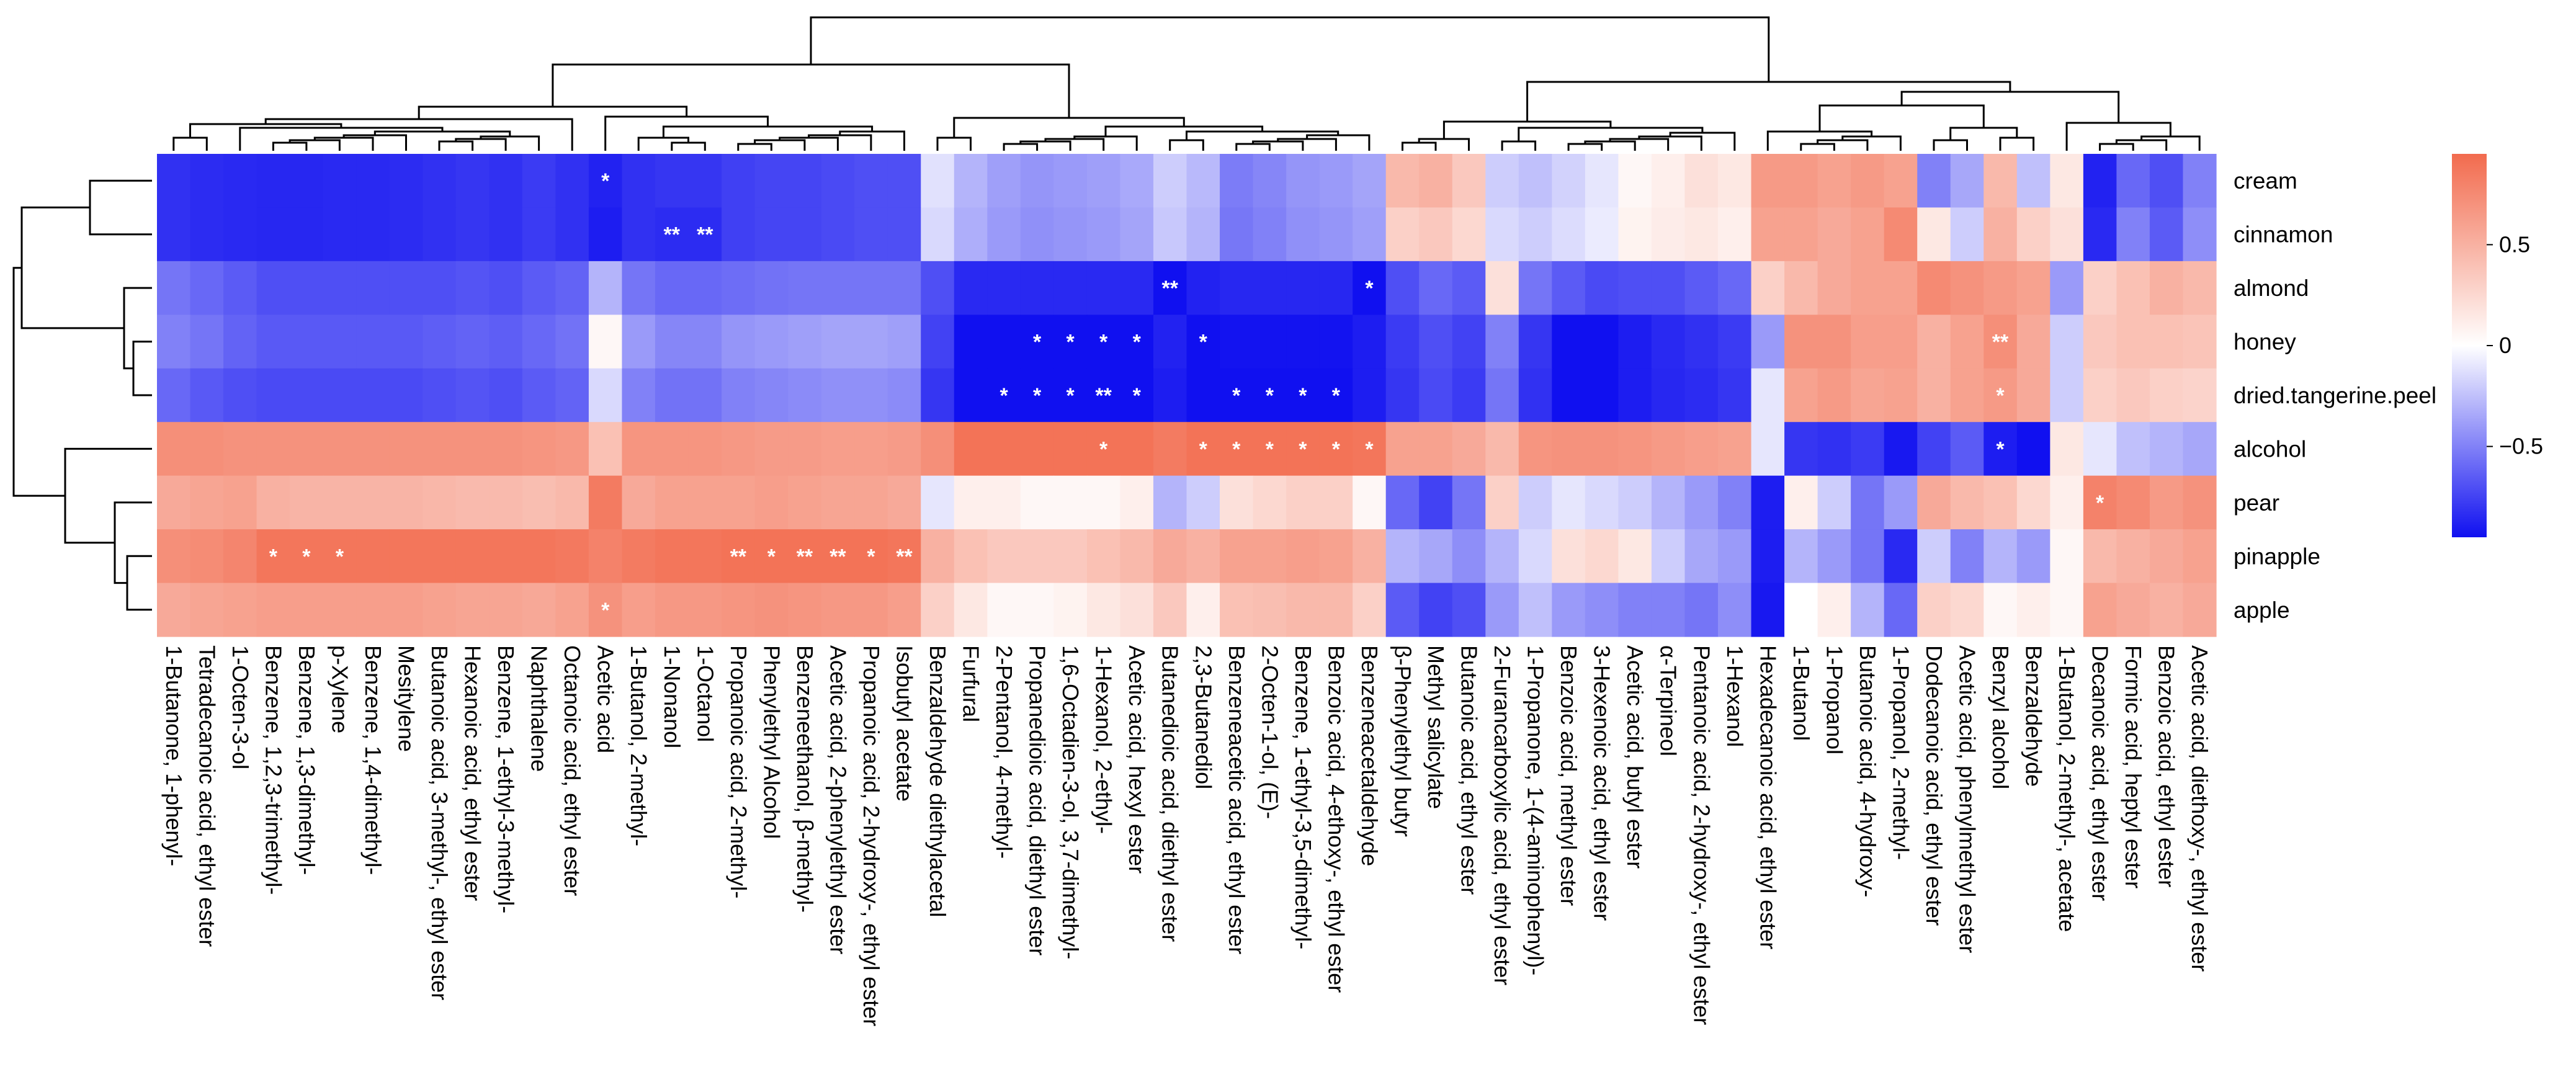  What do you see at coordinates (1104, 739) in the screenshot?
I see `column-label: 1-Hexanol, 2-ethyl-` at bounding box center [1104, 739].